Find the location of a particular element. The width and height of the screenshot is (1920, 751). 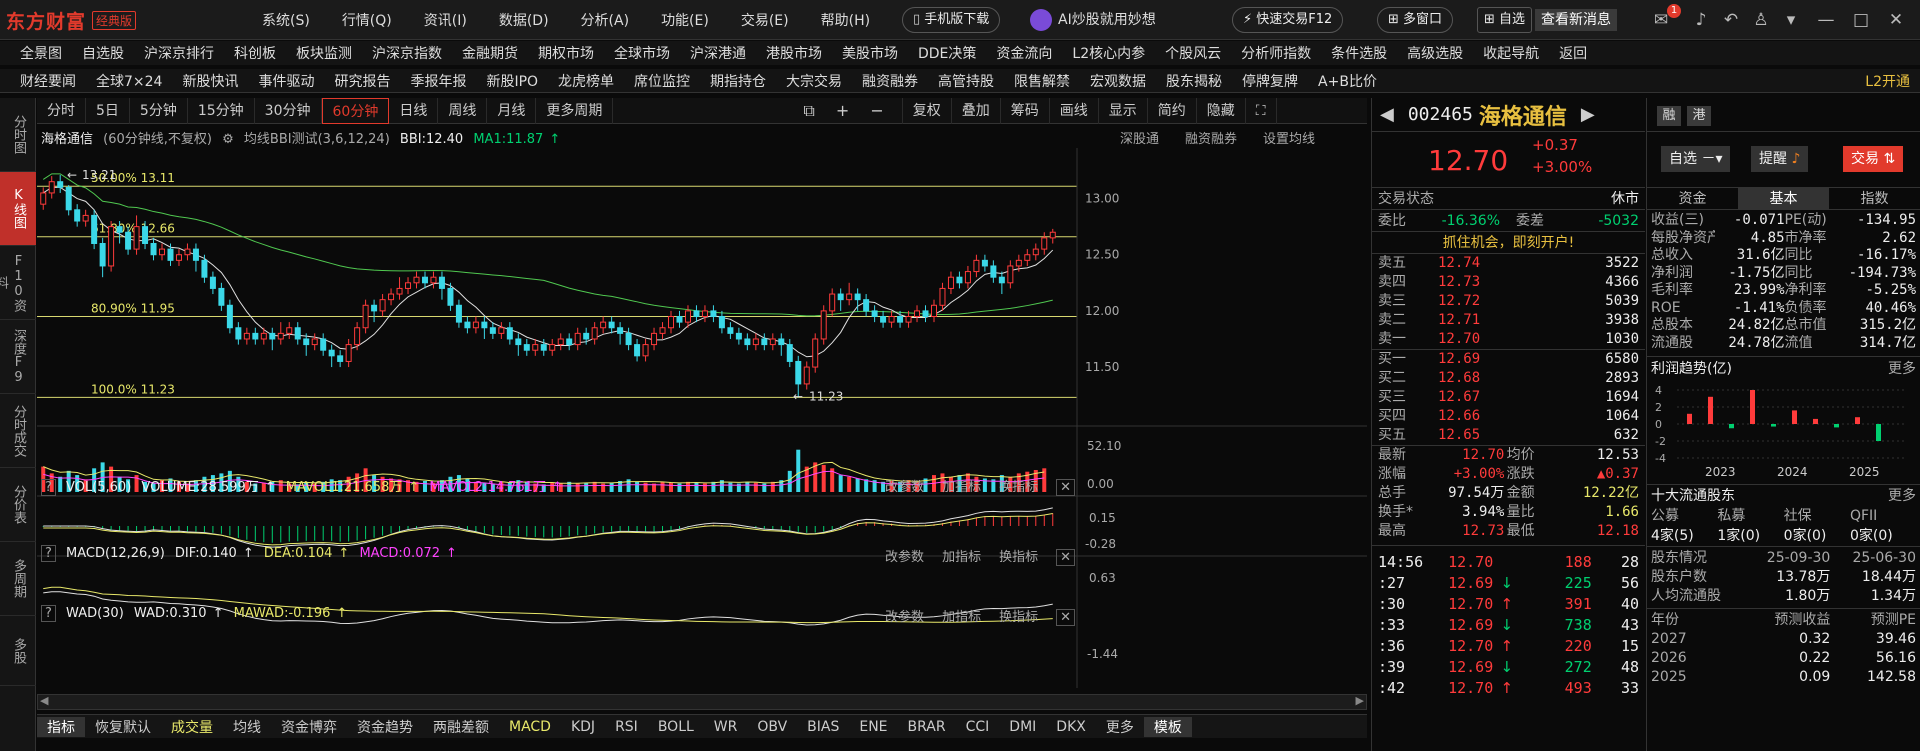

nav-item: 全球市场 is located at coordinates (642, 54).